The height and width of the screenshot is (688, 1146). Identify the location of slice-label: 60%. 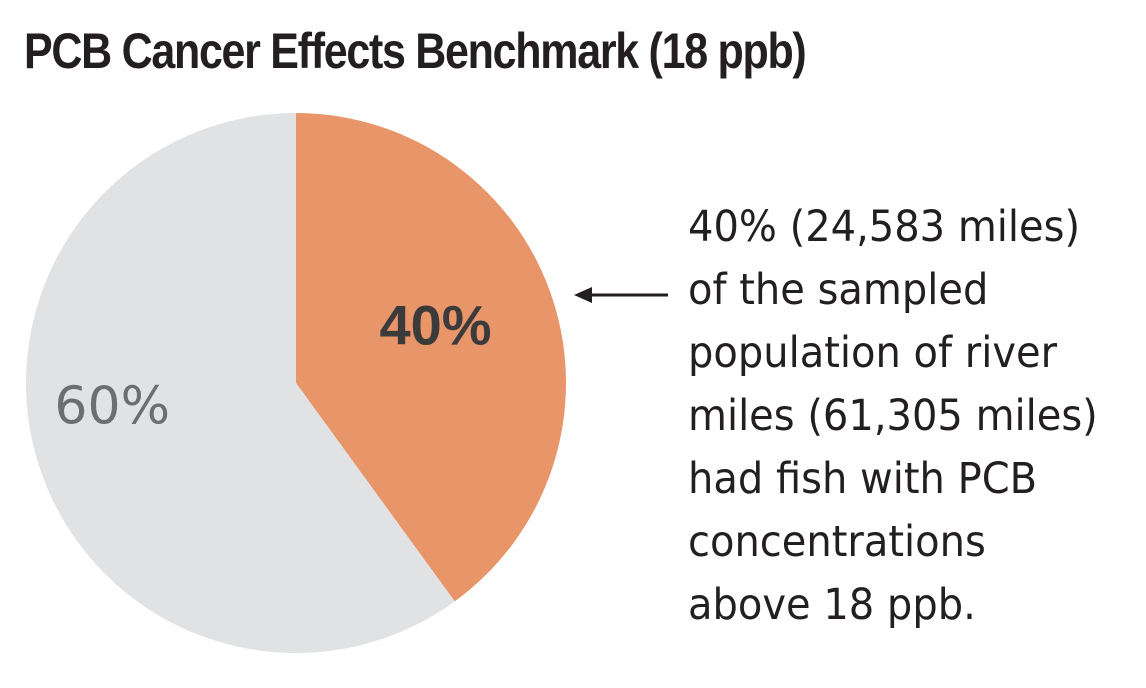
(112, 407).